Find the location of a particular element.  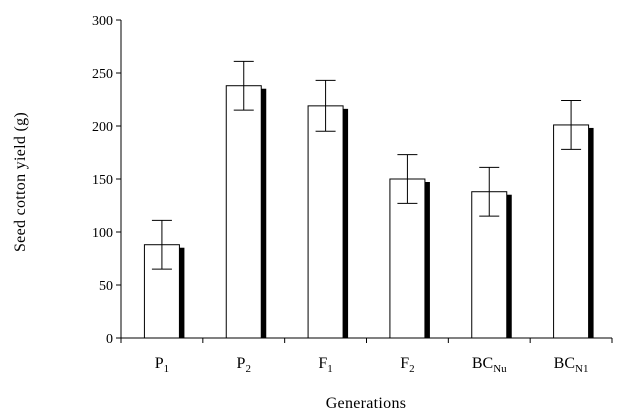

y-tick-label-6: 300 is located at coordinates (102, 21).